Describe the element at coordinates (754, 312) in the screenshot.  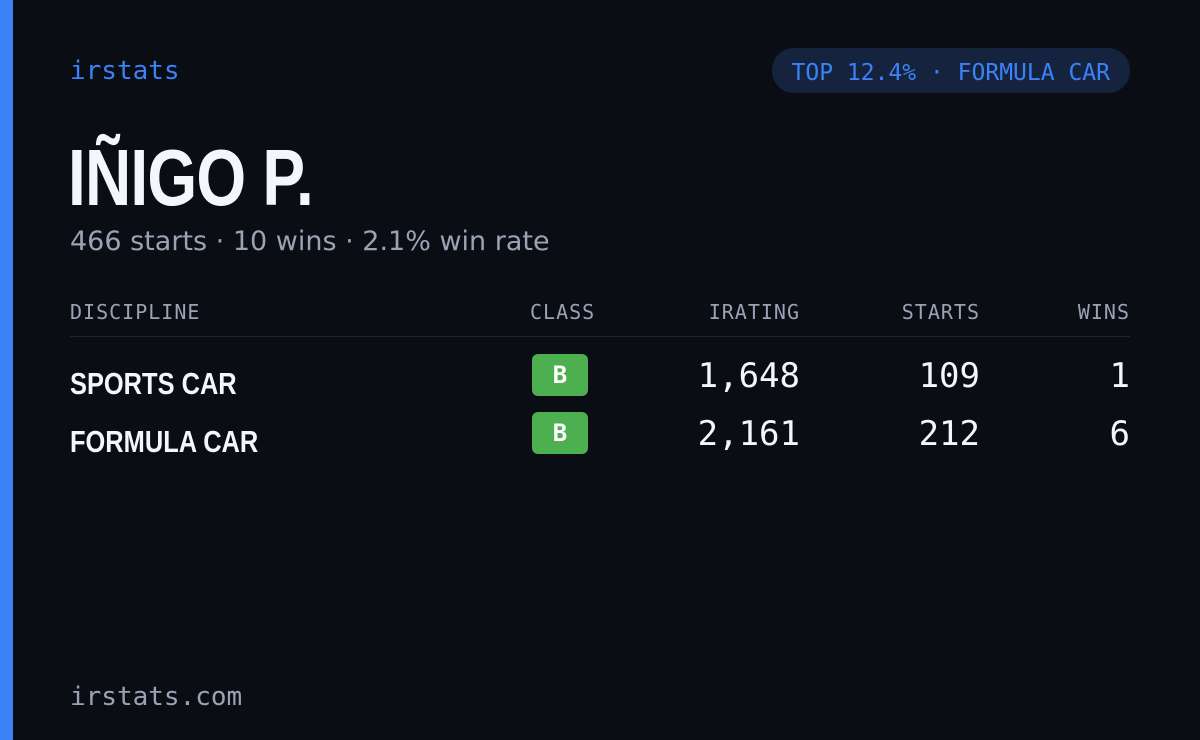
I see `column-header: IRATING` at that location.